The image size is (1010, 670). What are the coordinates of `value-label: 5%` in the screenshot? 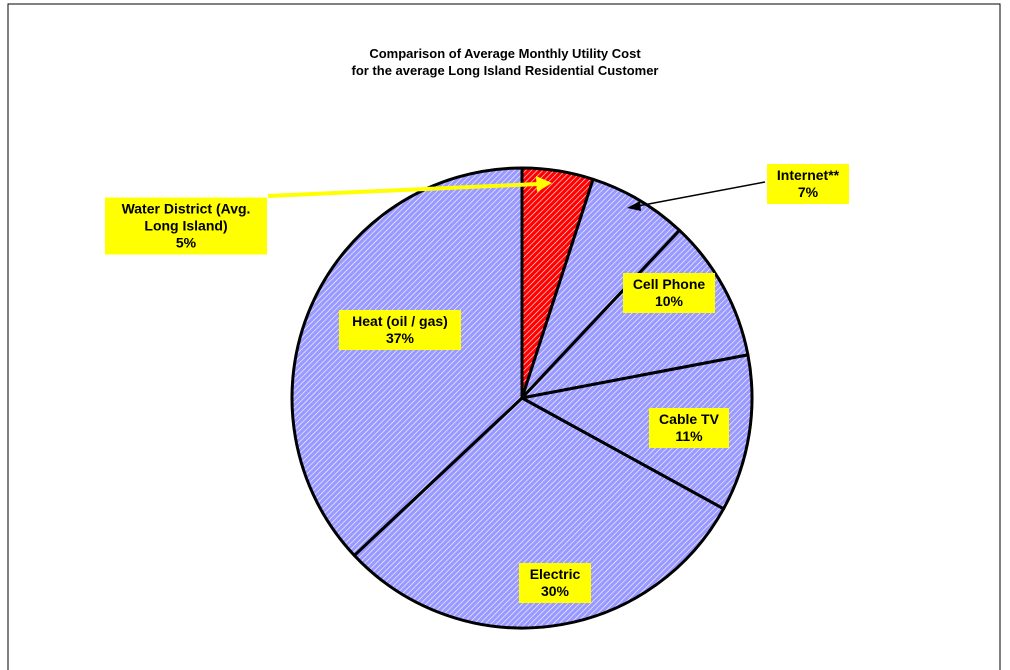 It's located at (186, 242).